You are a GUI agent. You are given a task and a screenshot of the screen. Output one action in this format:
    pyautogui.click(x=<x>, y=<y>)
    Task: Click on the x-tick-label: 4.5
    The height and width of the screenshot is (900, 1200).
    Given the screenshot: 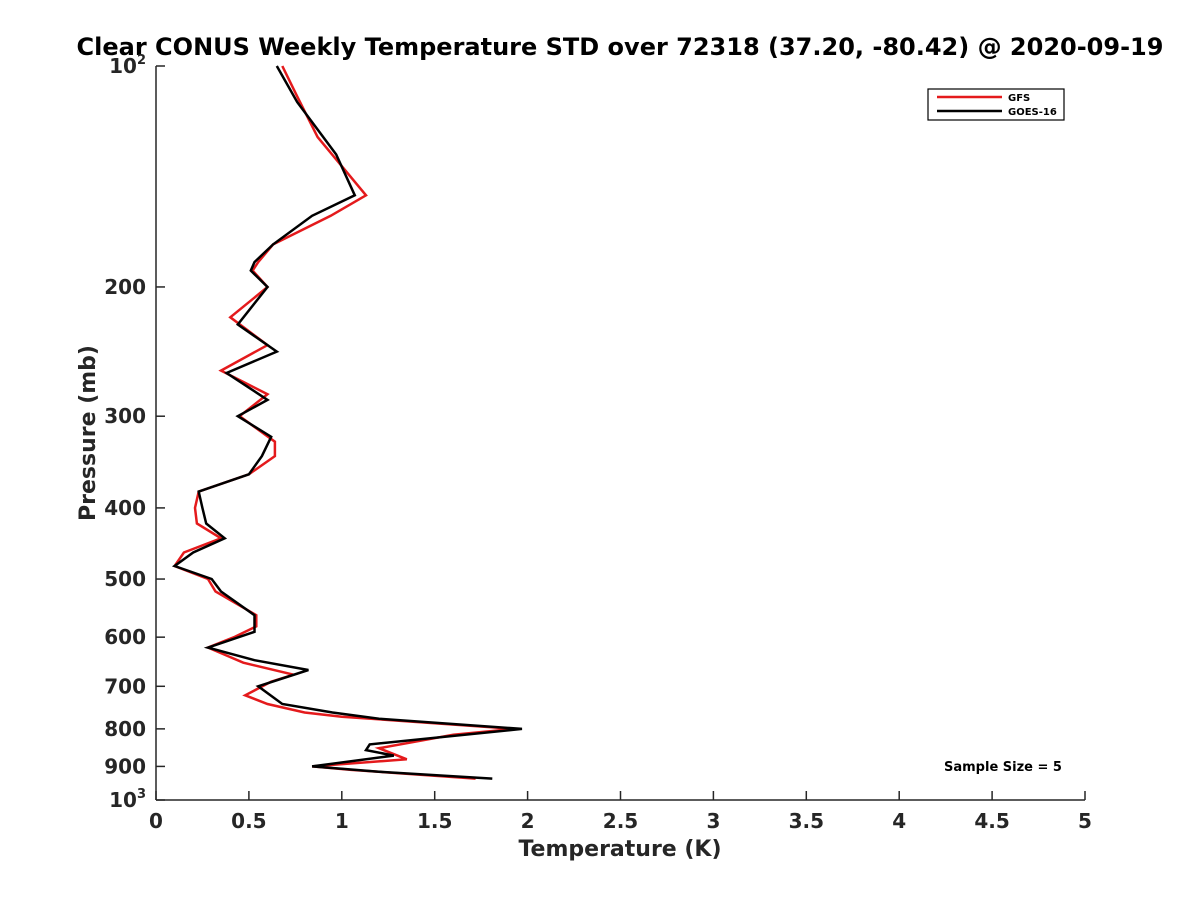 What is the action you would take?
    pyautogui.click(x=991, y=821)
    